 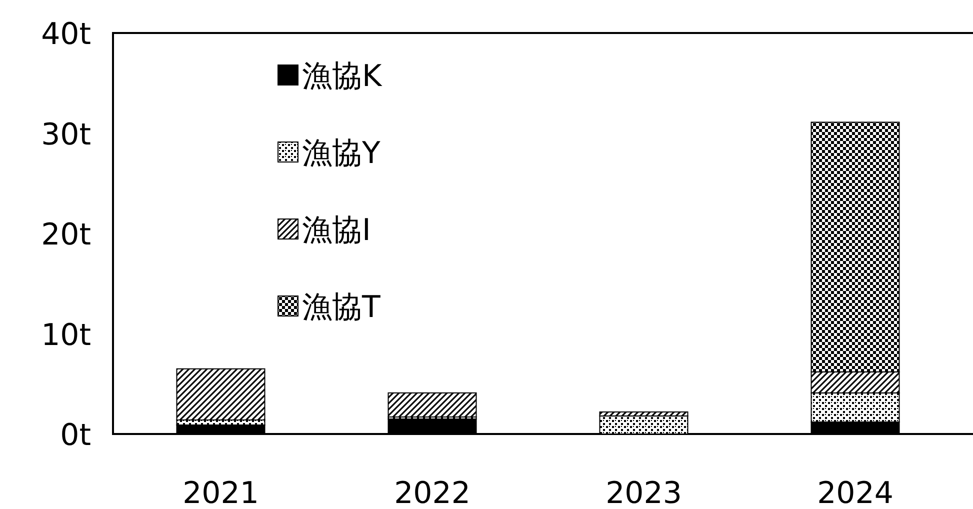 What do you see at coordinates (341, 307) in the screenshot?
I see `legend-label: 漁協T` at bounding box center [341, 307].